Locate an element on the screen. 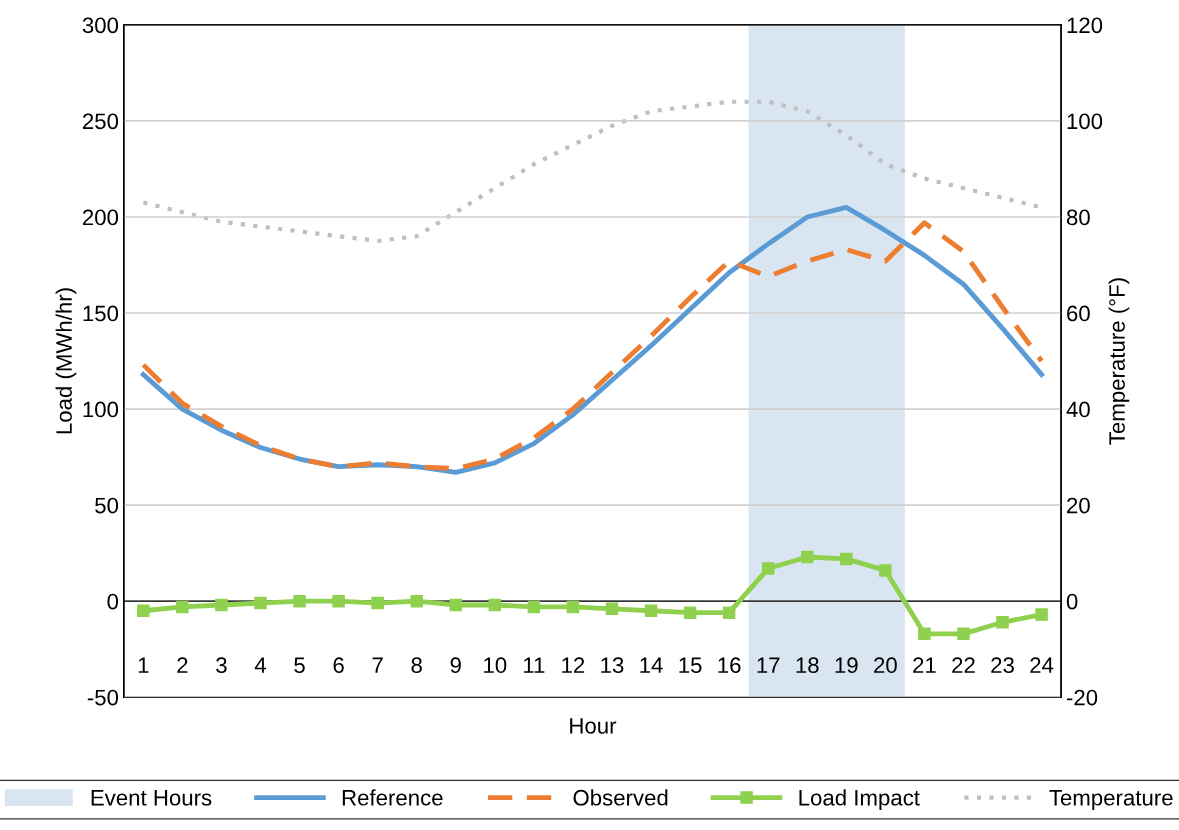 Image resolution: width=1179 pixels, height=830 pixels. y-tick-label: -50 is located at coordinates (103, 697).